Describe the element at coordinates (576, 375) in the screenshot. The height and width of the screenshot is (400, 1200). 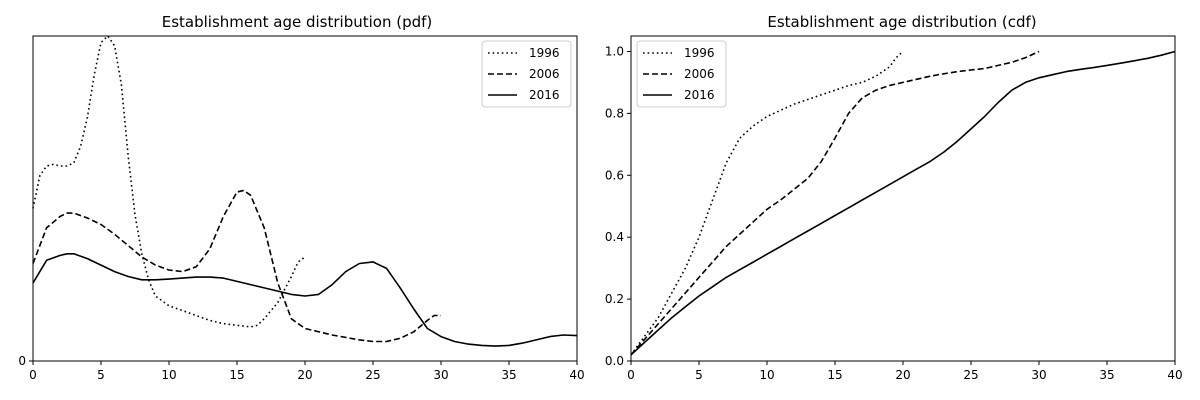
I see `pdf-x-tick-label: 40` at that location.